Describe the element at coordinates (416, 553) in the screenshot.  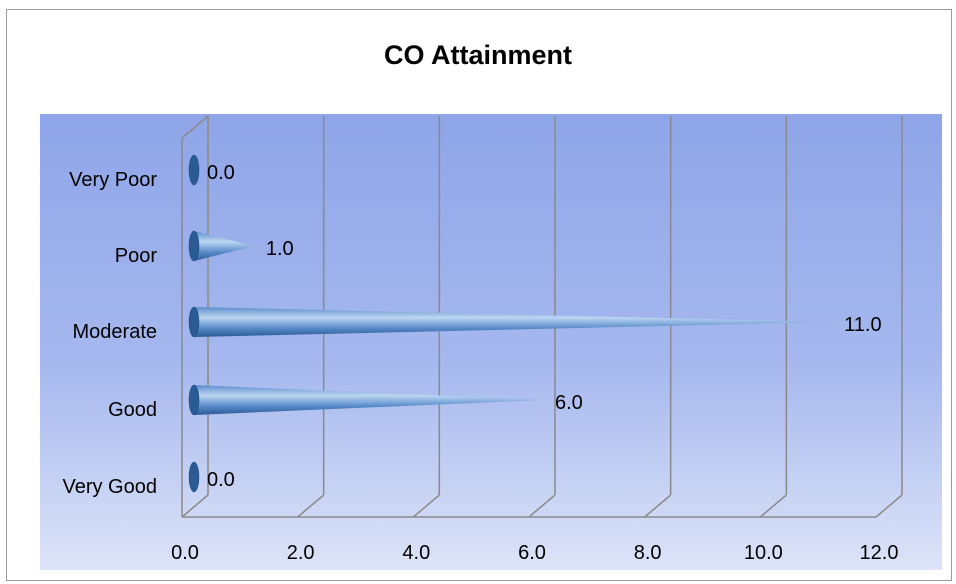
I see `x-tick-label: 4.0` at that location.